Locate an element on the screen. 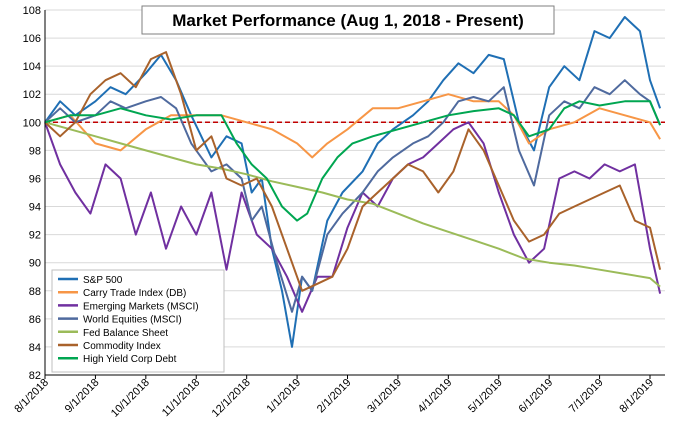 The width and height of the screenshot is (680, 447). x-tick-label: 5/1/2019 is located at coordinates (485, 396).